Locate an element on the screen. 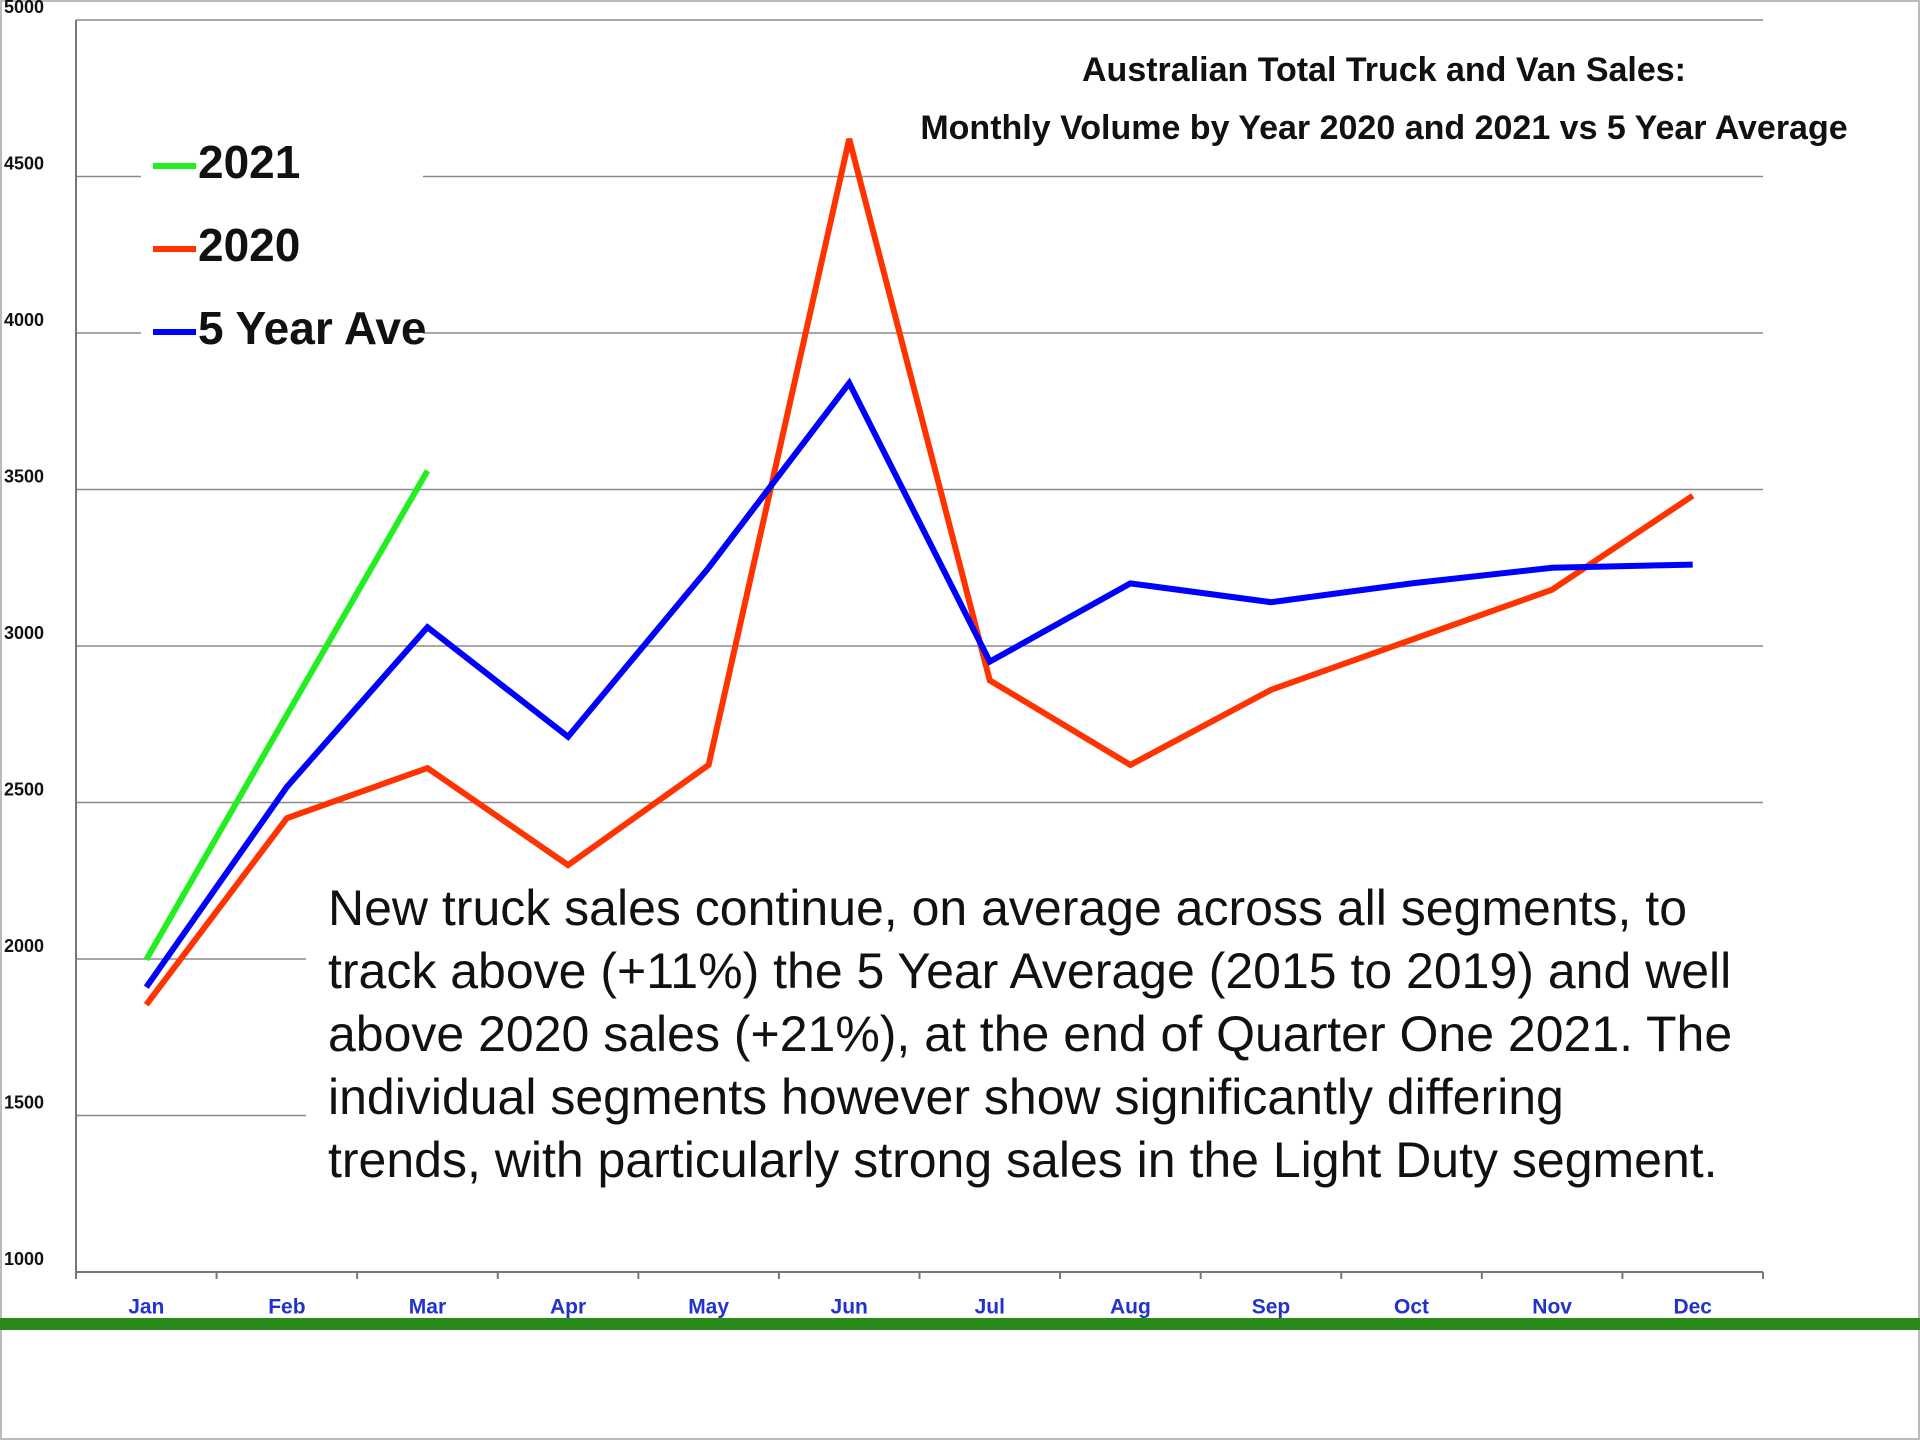 This screenshot has height=1440, width=1920. x-tick-label: Oct is located at coordinates (1411, 1307).